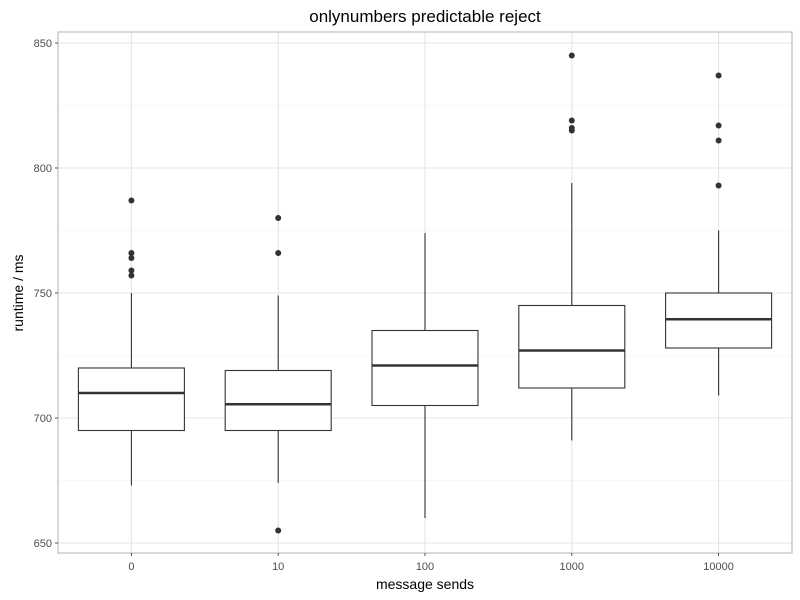  What do you see at coordinates (18, 292) in the screenshot?
I see `y-axis-title: runtime / ms` at bounding box center [18, 292].